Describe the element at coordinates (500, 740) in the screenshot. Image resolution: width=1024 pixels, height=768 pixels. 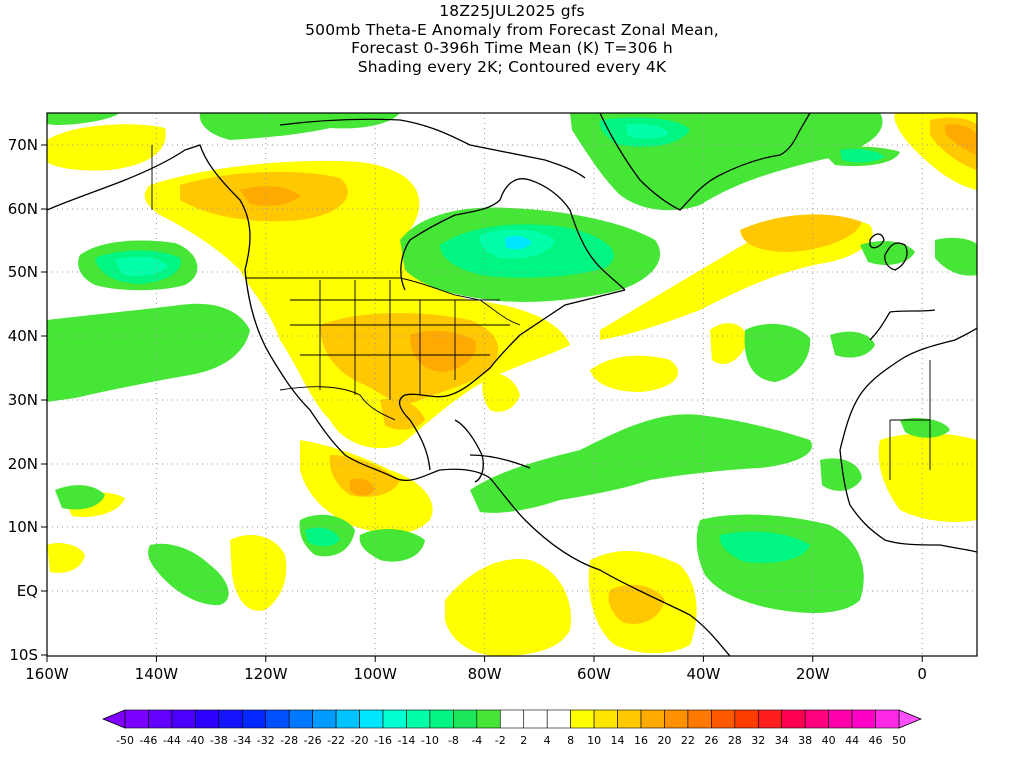
I see `colorbar-label: -2` at that location.